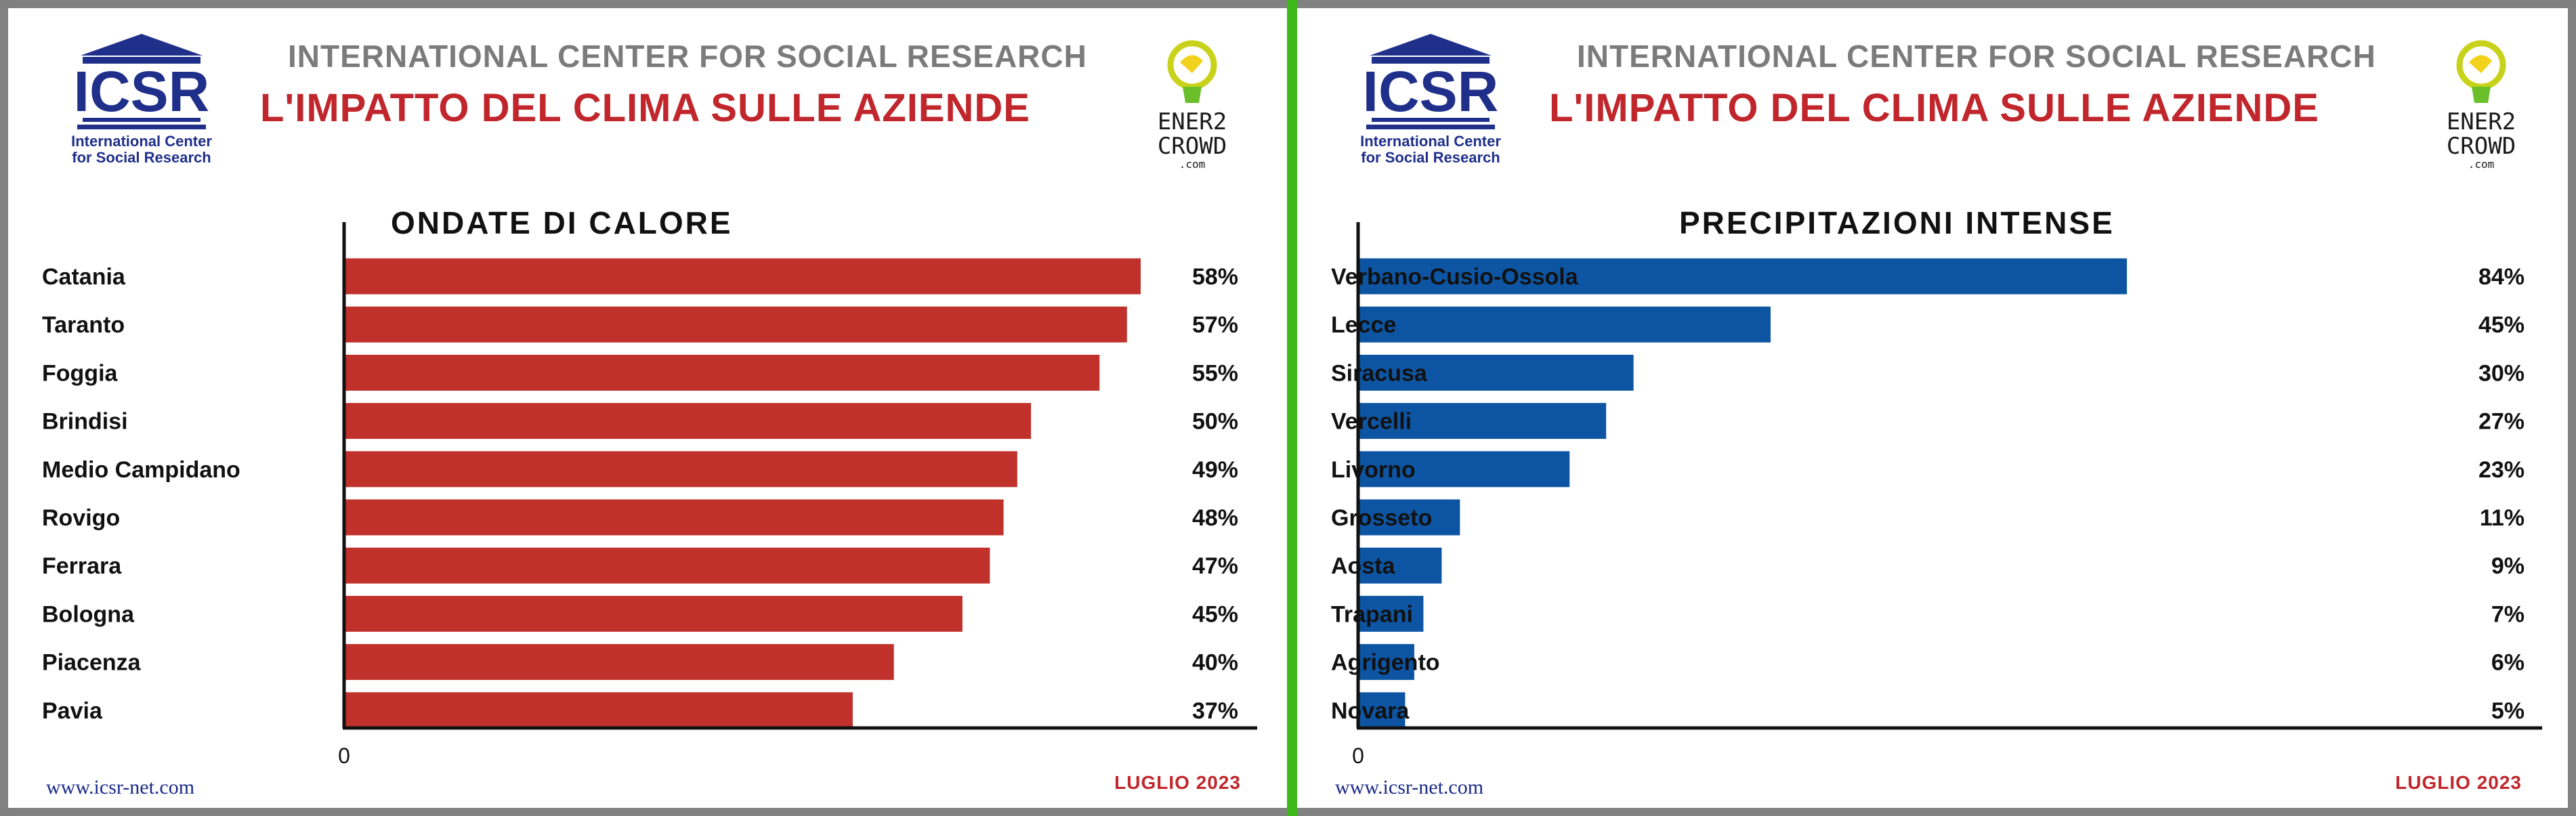 The image size is (2576, 816). I want to click on value-label: 30%, so click(2501, 373).